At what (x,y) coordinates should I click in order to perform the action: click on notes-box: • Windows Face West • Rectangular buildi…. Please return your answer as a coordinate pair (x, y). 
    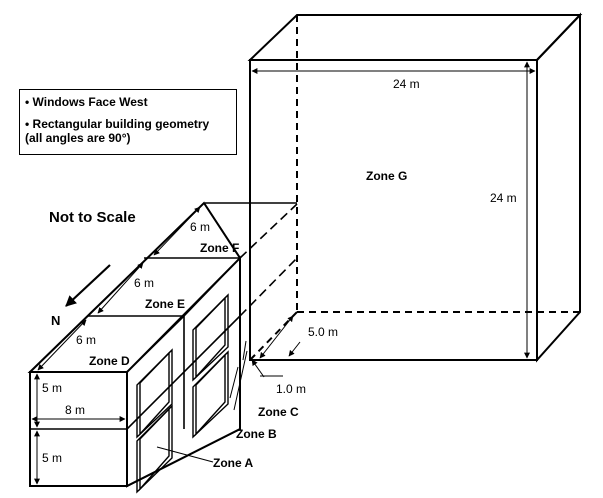
    Looking at the image, I should click on (128, 122).